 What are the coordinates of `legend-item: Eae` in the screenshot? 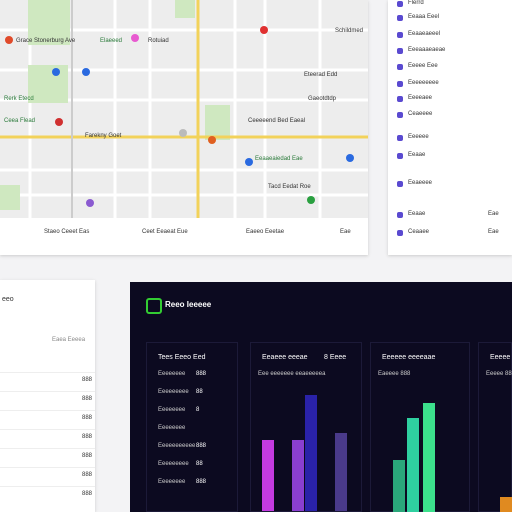 It's located at (345, 232).